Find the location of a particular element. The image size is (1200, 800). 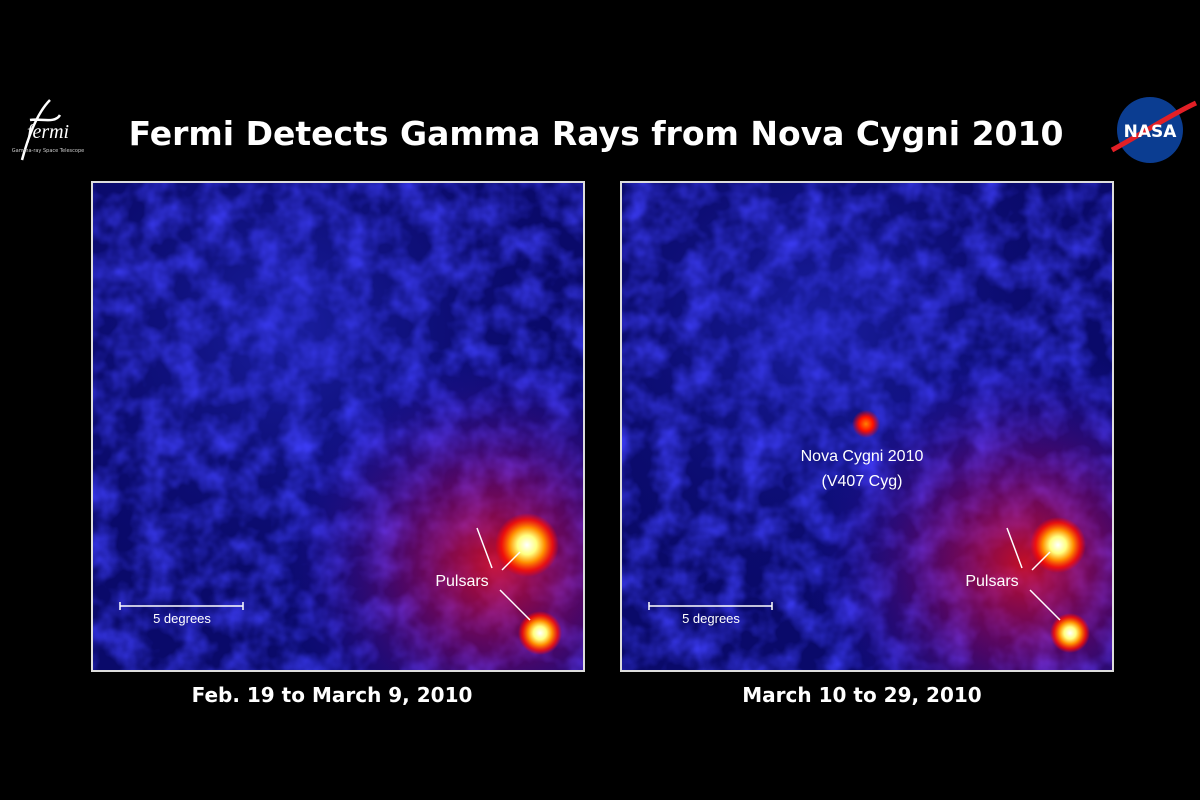

nasa-logo: NASA is located at coordinates (1154, 130).